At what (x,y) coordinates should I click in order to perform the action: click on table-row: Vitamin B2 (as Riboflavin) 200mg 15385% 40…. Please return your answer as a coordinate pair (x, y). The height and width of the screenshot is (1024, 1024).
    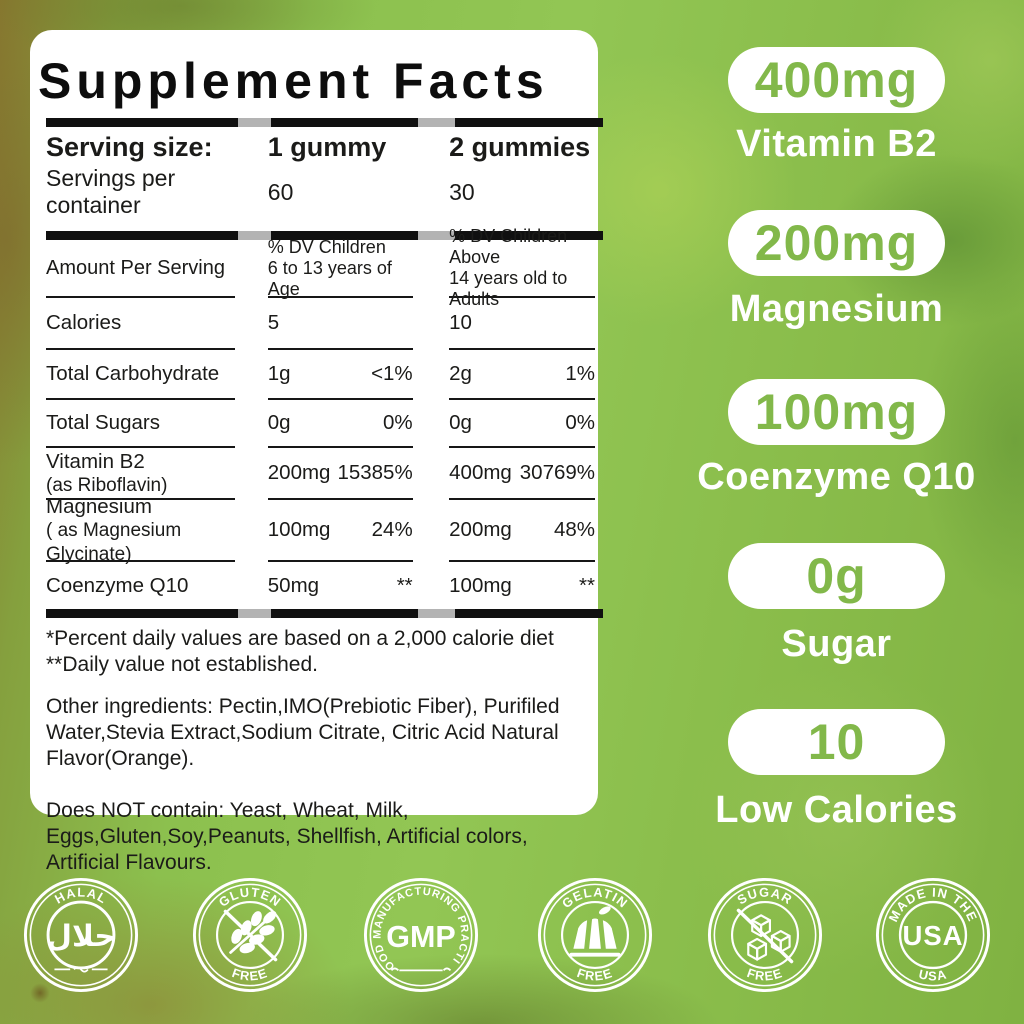
    Looking at the image, I should click on (317, 474).